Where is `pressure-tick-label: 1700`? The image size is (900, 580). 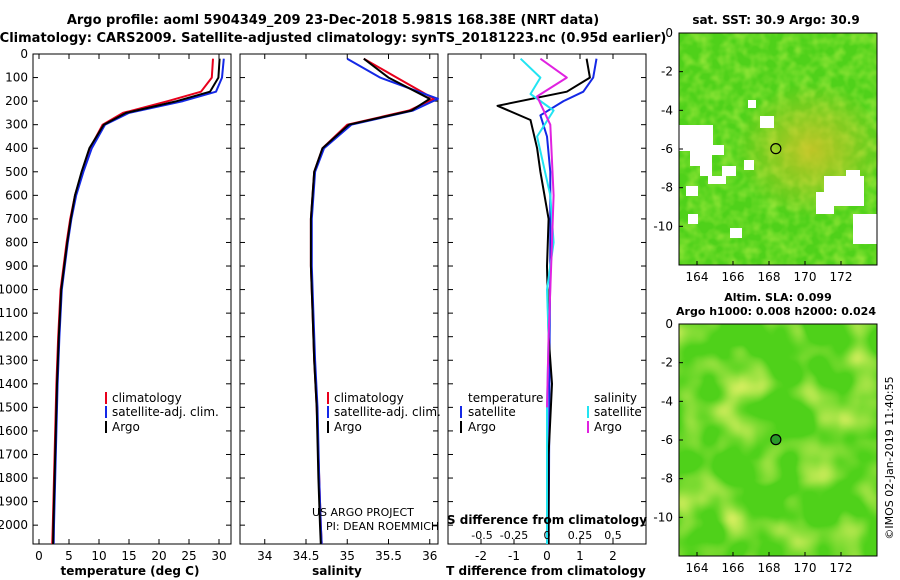 pressure-tick-label: 1700 is located at coordinates (14, 454).